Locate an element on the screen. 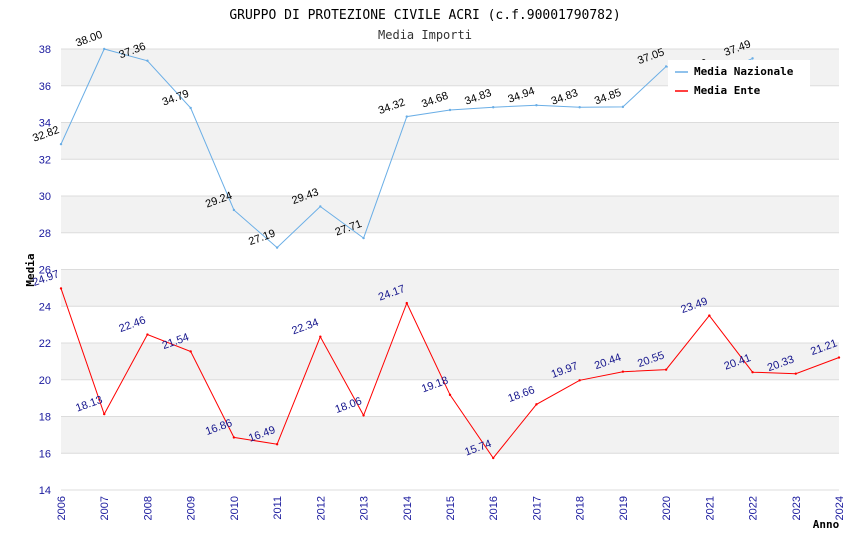  legend: Media Nazionale Media Ente is located at coordinates (739, 82).